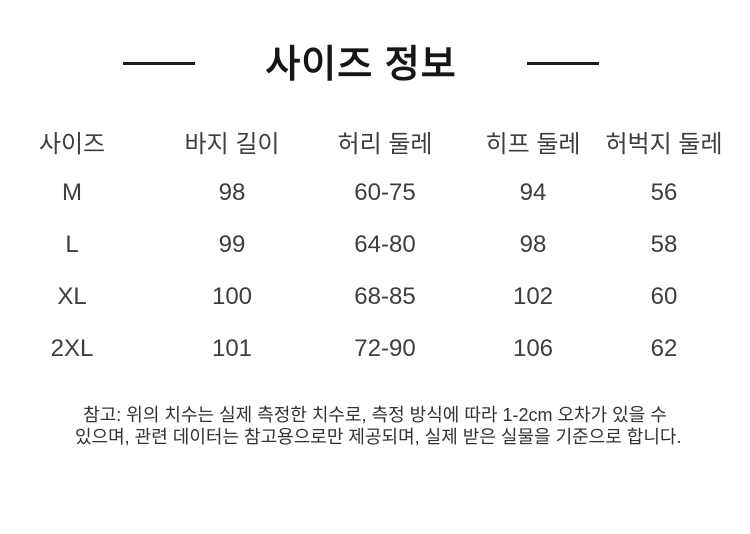 This screenshot has height=534, width=750. I want to click on table-cell: 56, so click(664, 192).